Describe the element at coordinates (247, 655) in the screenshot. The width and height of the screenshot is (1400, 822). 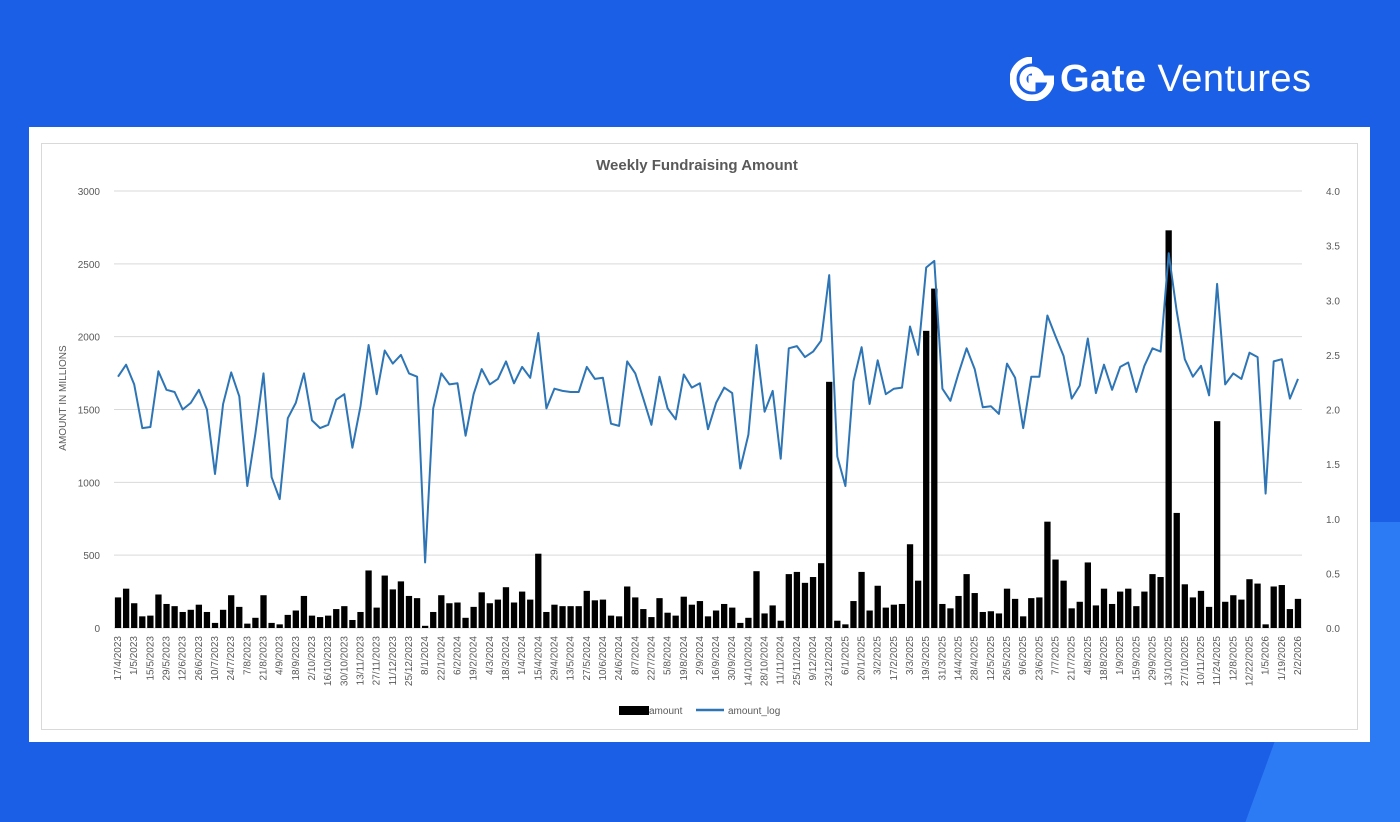
I see `x-tick-label: 7/8/2023` at that location.